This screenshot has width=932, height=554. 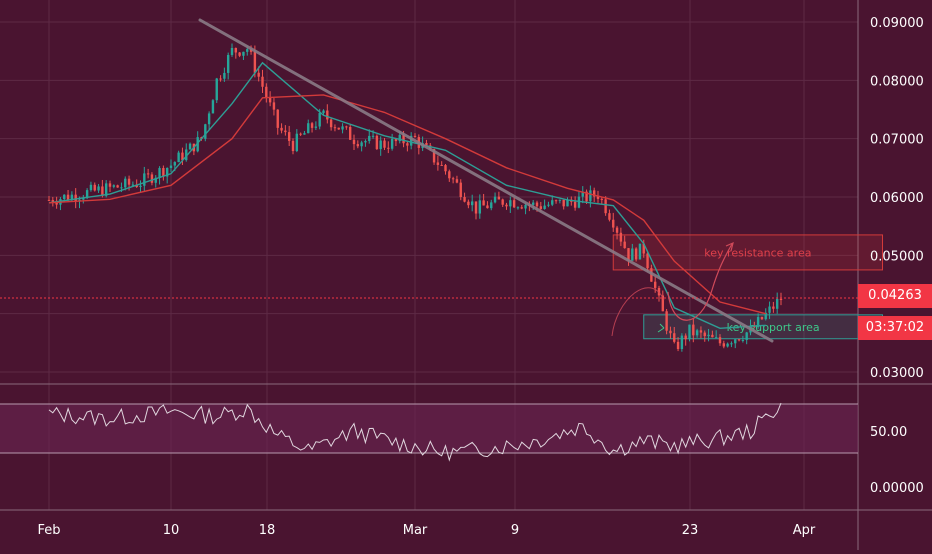 I want to click on last-price-badge: 0.04263, so click(x=895, y=296).